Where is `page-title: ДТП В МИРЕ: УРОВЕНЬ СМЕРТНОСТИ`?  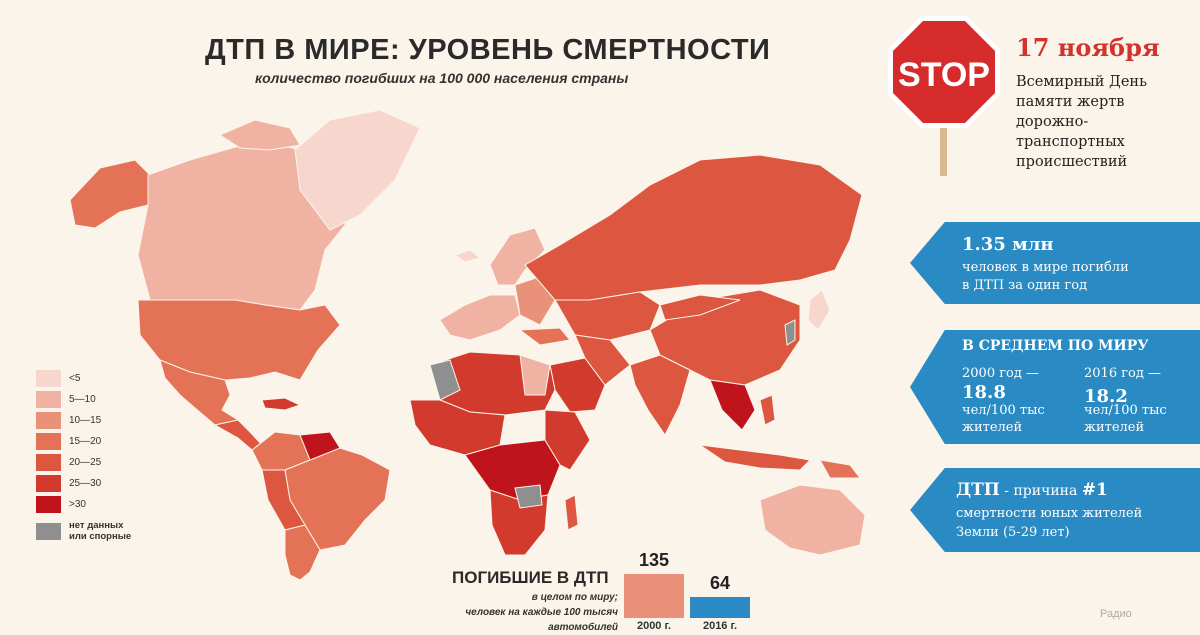 page-title: ДТП В МИРЕ: УРОВЕНЬ СМЕРТНОСТИ is located at coordinates (488, 50).